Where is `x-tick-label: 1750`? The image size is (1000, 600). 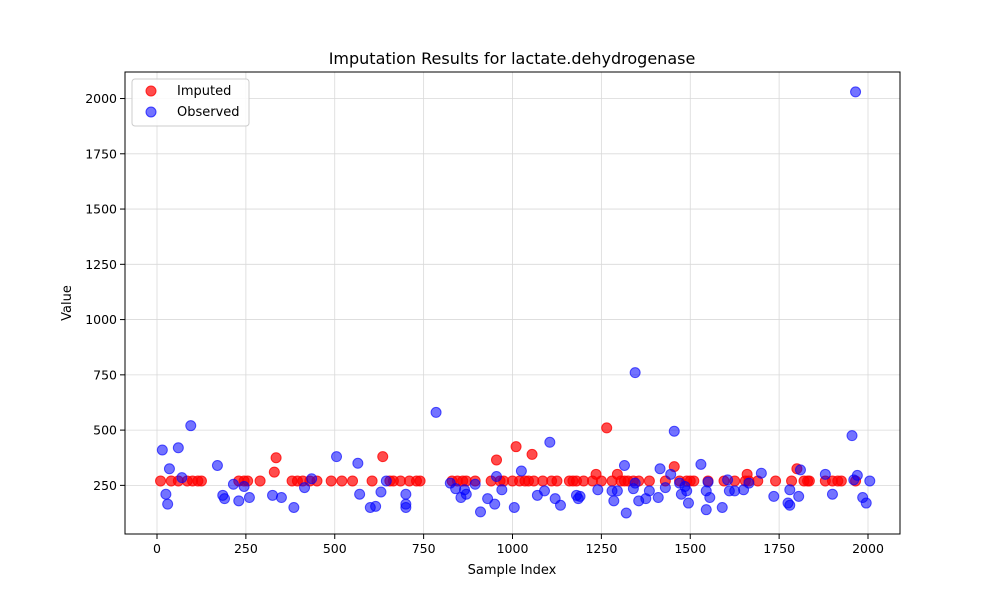 x-tick-label: 1750 is located at coordinates (779, 548).